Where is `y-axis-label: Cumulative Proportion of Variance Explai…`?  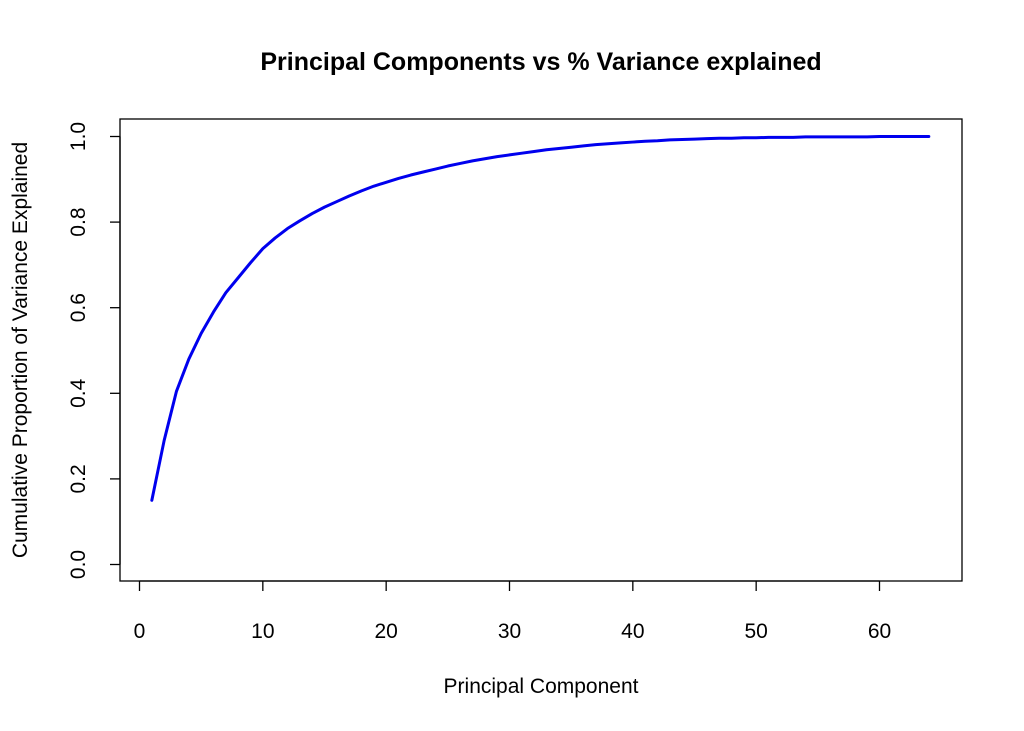
y-axis-label: Cumulative Proportion of Variance Explai… is located at coordinates (20, 350).